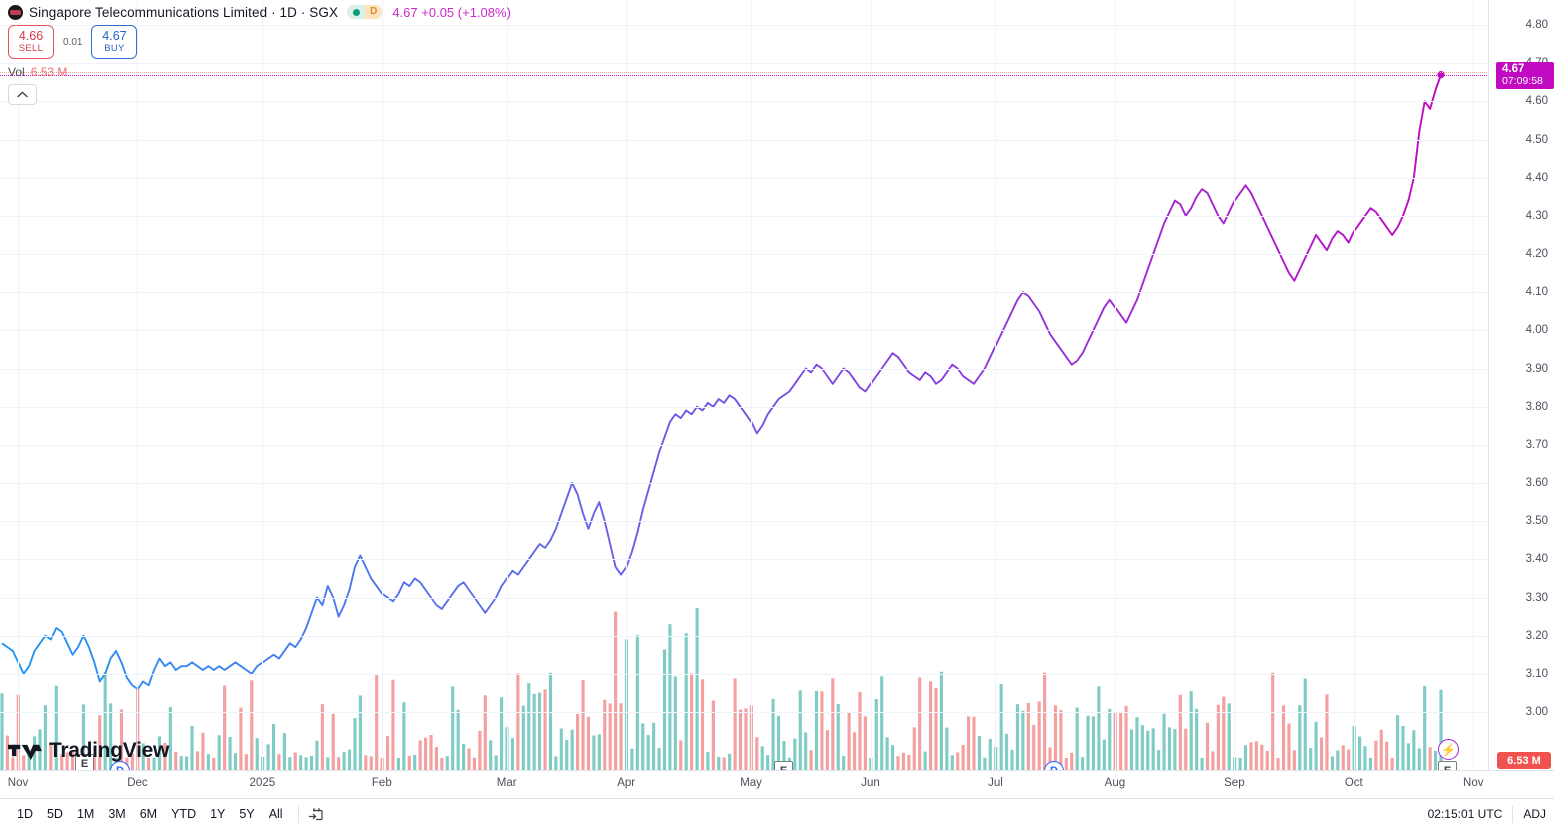 The image size is (1554, 829). I want to click on range-button-all: All, so click(275, 814).